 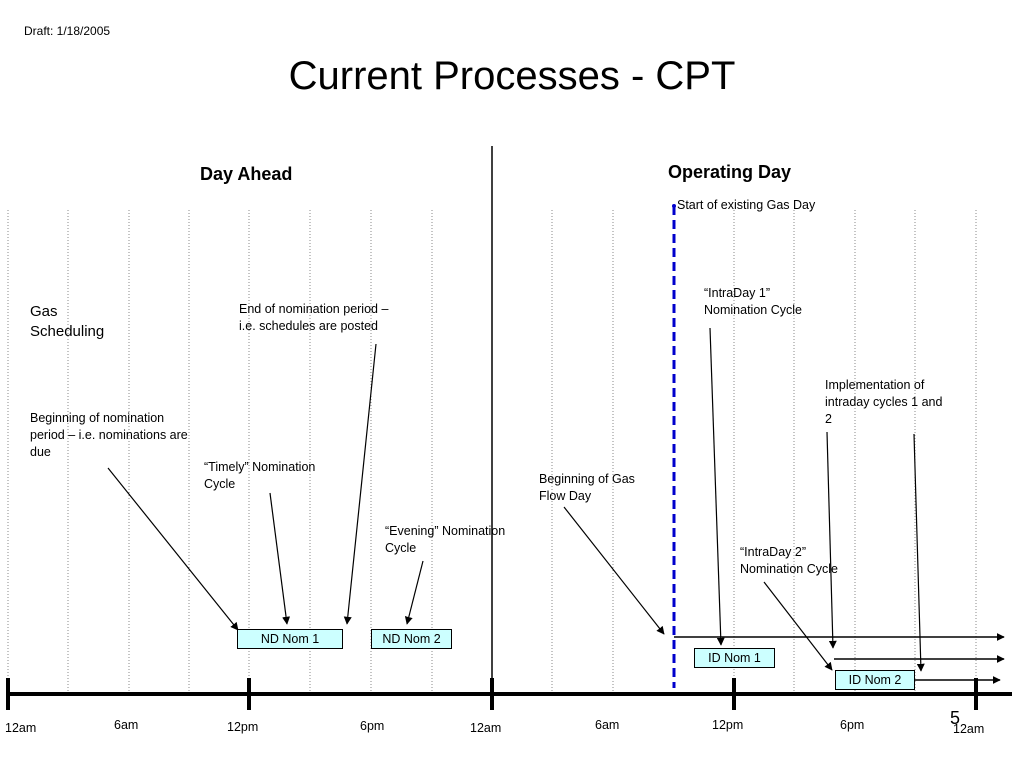 What do you see at coordinates (67, 321) in the screenshot?
I see `gas-scheduling-label: Gas Scheduling` at bounding box center [67, 321].